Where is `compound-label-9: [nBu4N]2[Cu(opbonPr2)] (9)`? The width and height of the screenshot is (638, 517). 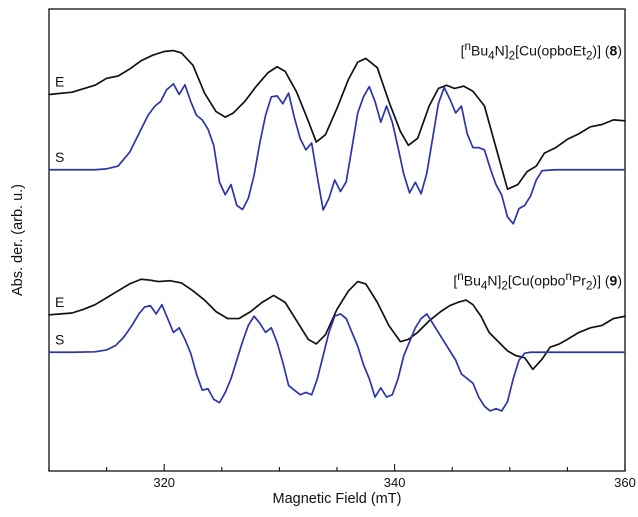
compound-label-9: [nBu4N]2[Cu(opbonPr2)] (9) is located at coordinates (537, 281).